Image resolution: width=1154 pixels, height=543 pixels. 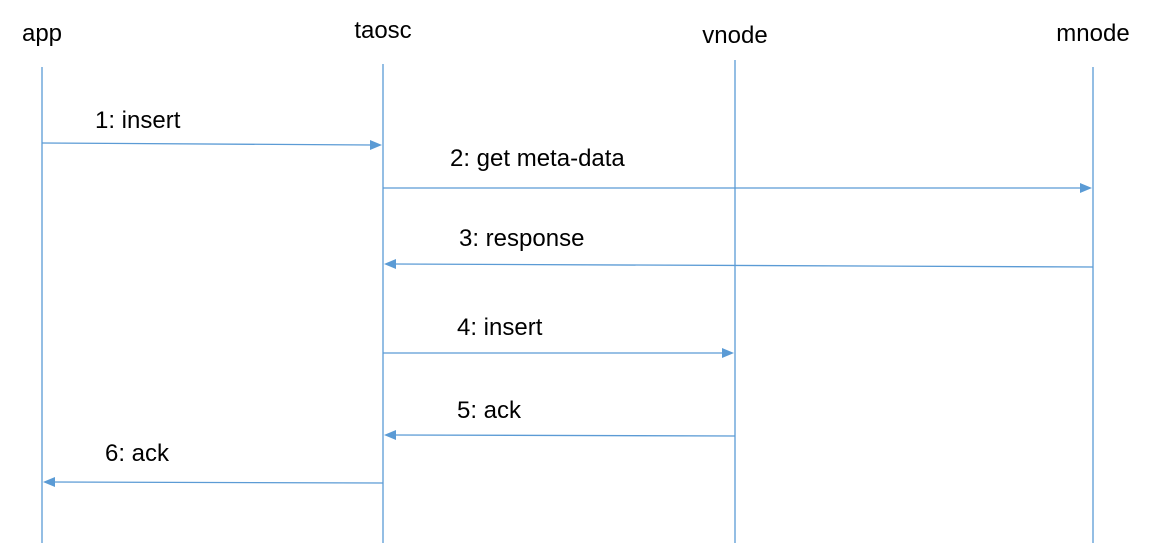 What do you see at coordinates (42, 33) in the screenshot?
I see `participant-app-label: app` at bounding box center [42, 33].